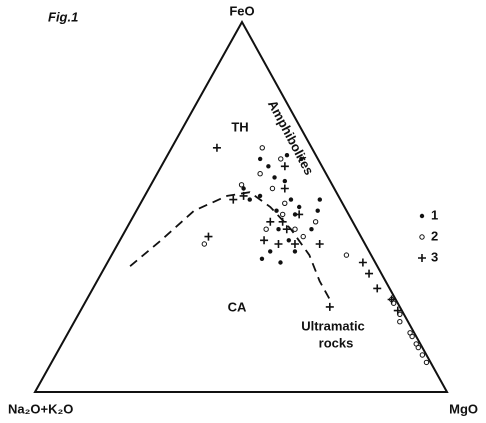 This screenshot has height=423, width=486. What do you see at coordinates (241, 10) in the screenshot?
I see `vertex-label: FeO` at bounding box center [241, 10].